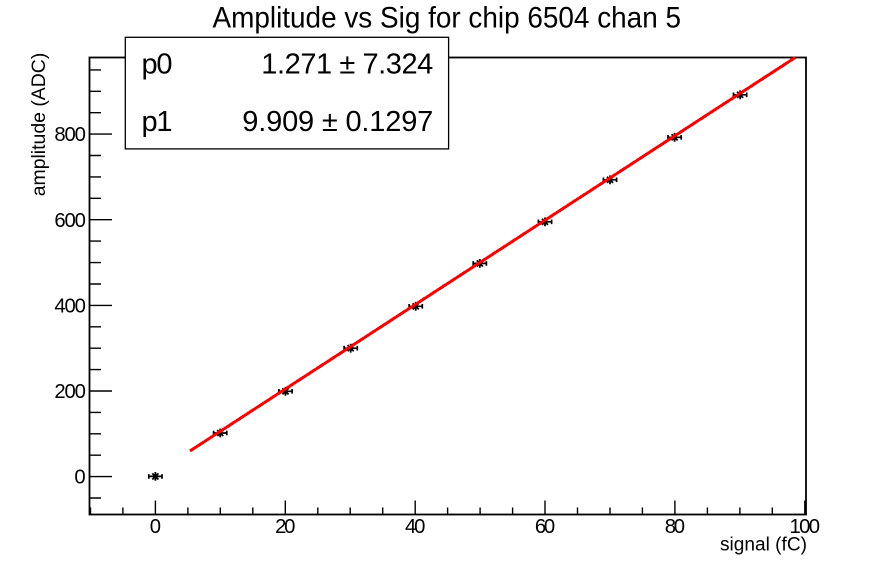 The image size is (896, 577). What do you see at coordinates (70, 135) in the screenshot?
I see `svg-text: 800` at bounding box center [70, 135].